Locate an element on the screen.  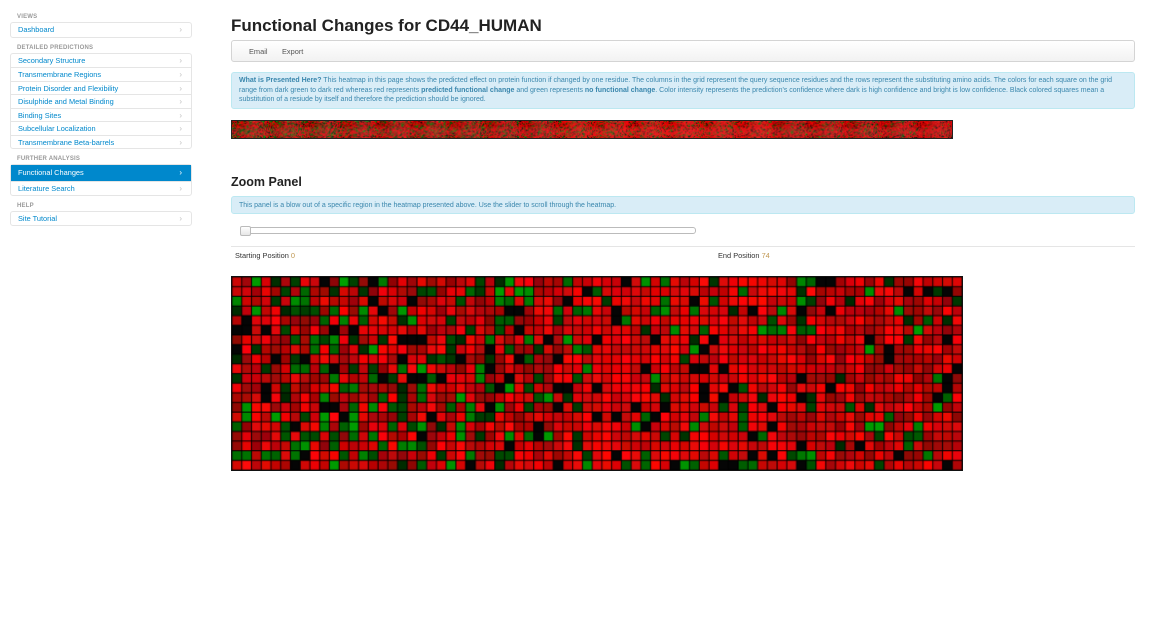
sidebar-item-protein-disorder-and-flexibility: Protein Disorder and Flexibility › is located at coordinates (101, 87).